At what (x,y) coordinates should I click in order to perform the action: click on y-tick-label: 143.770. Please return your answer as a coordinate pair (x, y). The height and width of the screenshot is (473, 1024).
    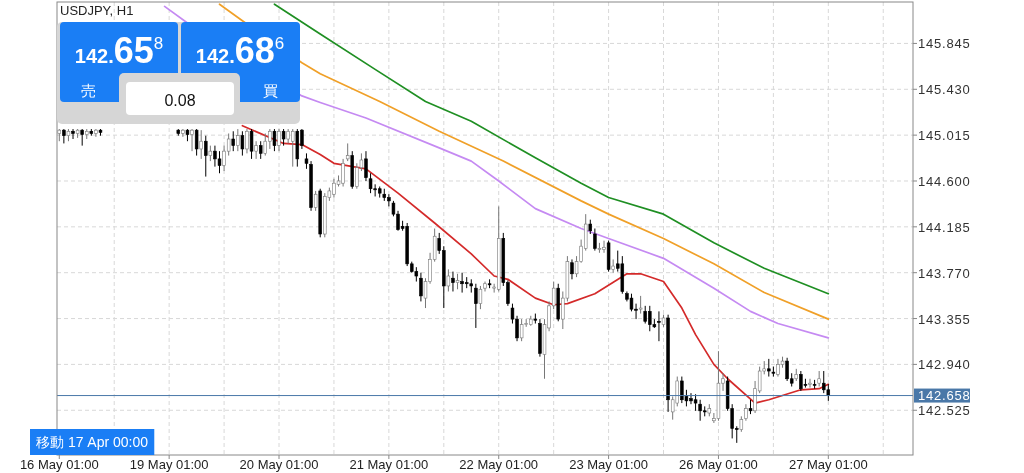
    Looking at the image, I should click on (944, 273).